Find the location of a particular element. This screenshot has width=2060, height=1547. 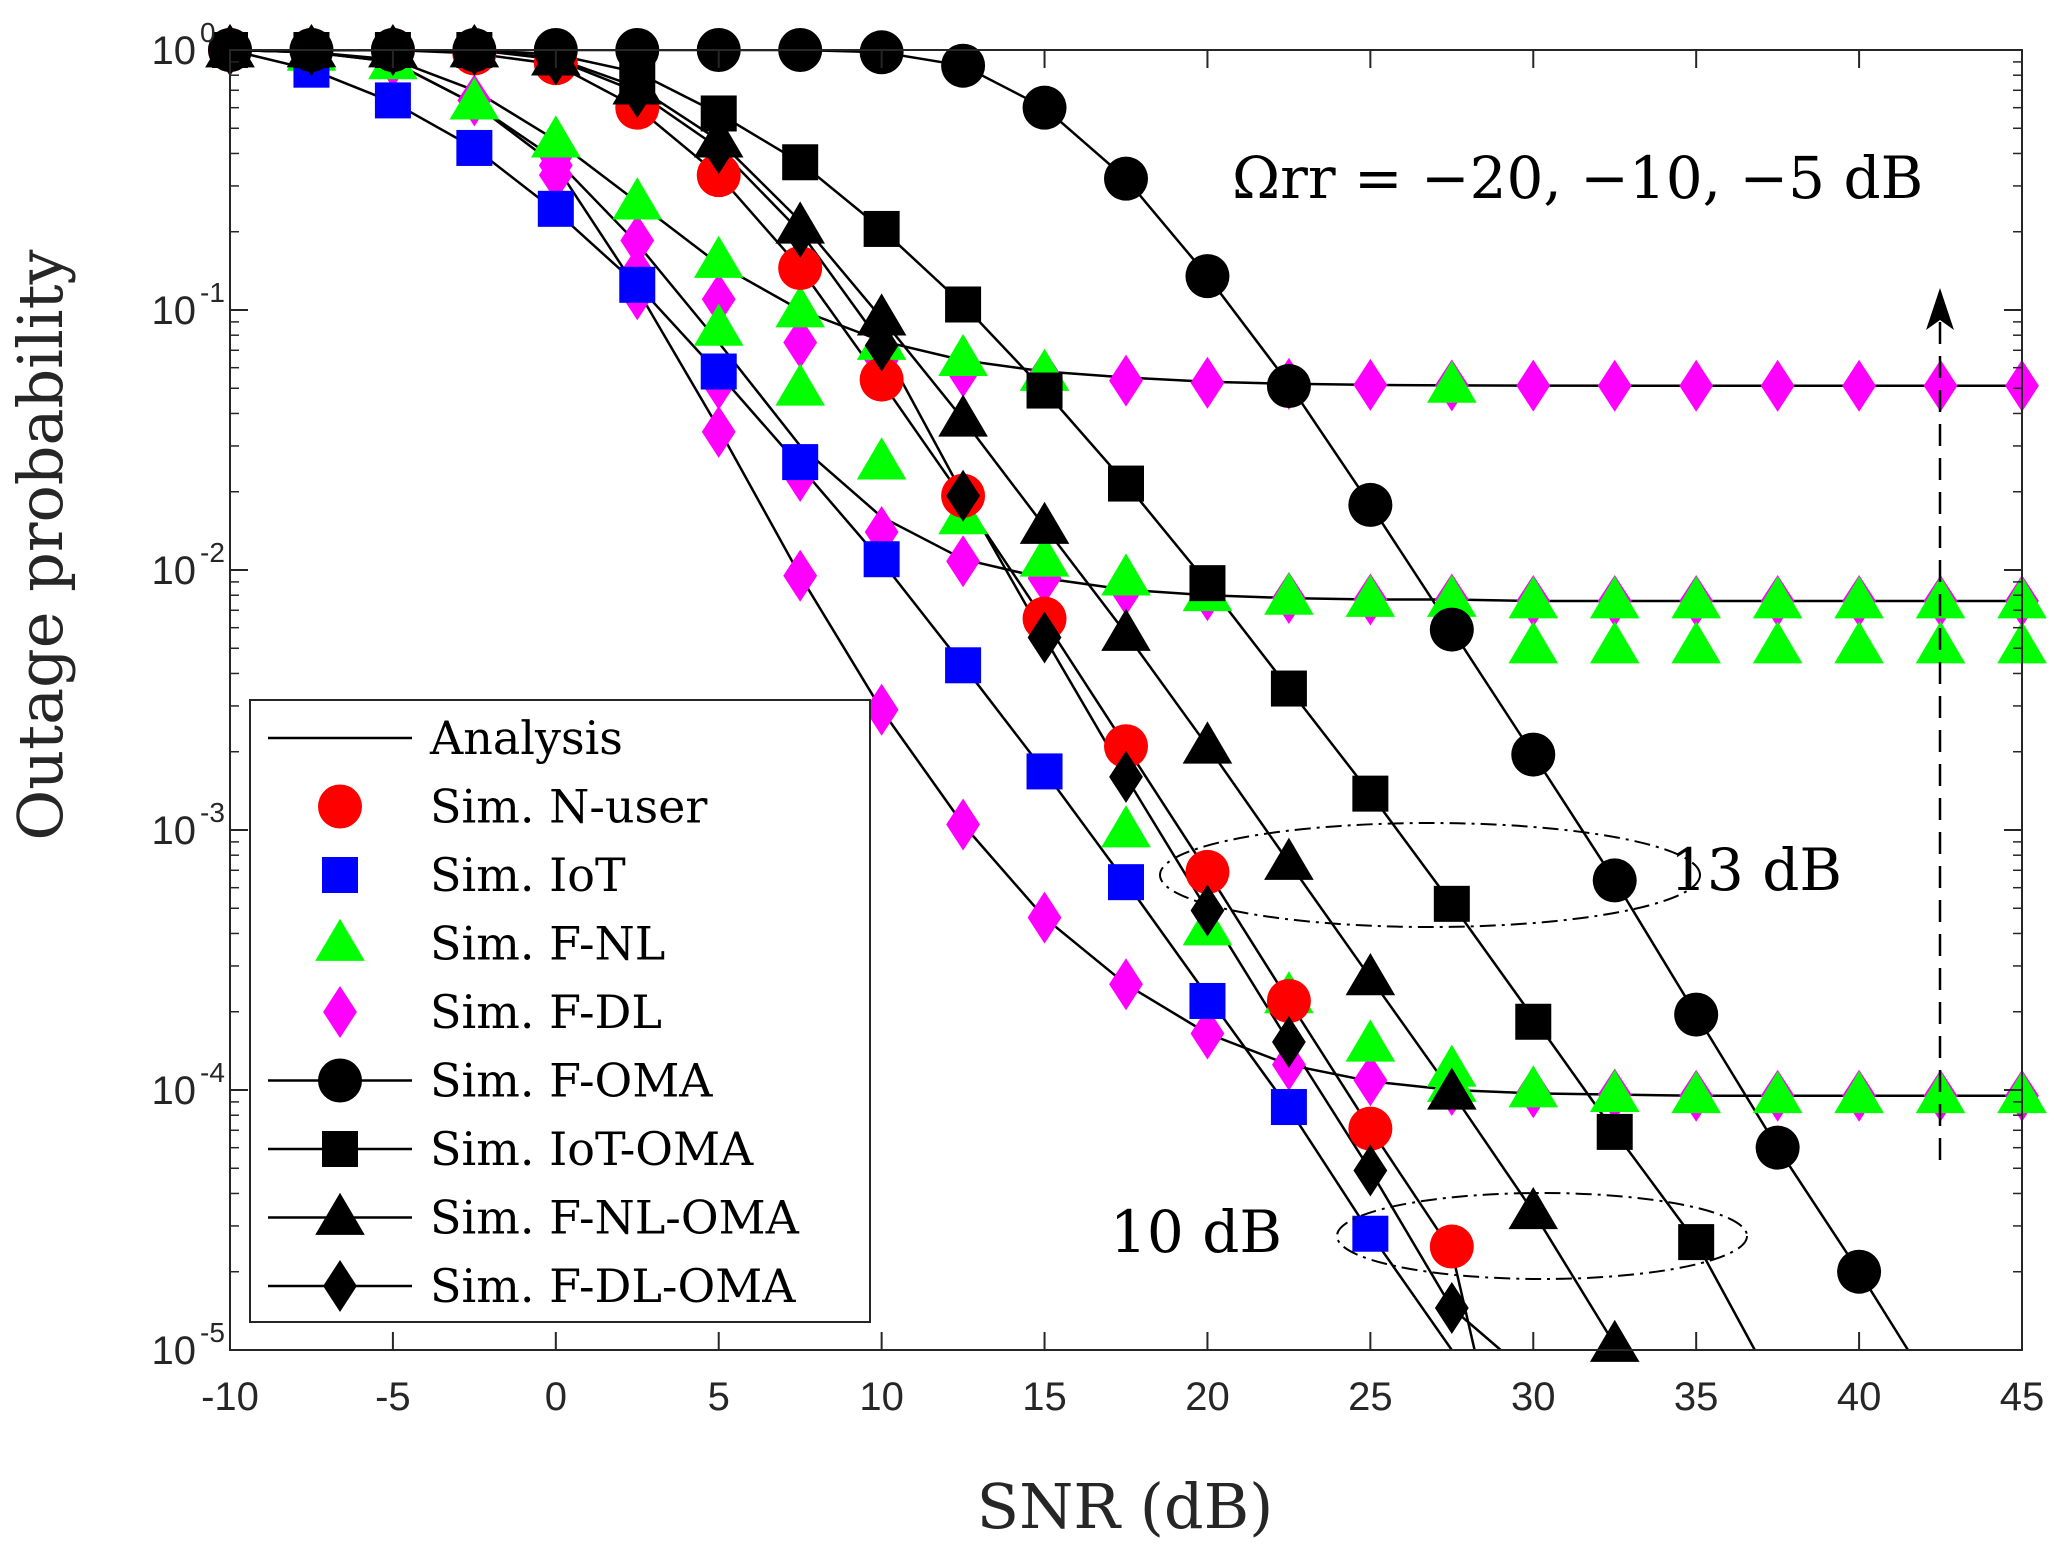

annotation-13db: 13 dB is located at coordinates (1756, 870).